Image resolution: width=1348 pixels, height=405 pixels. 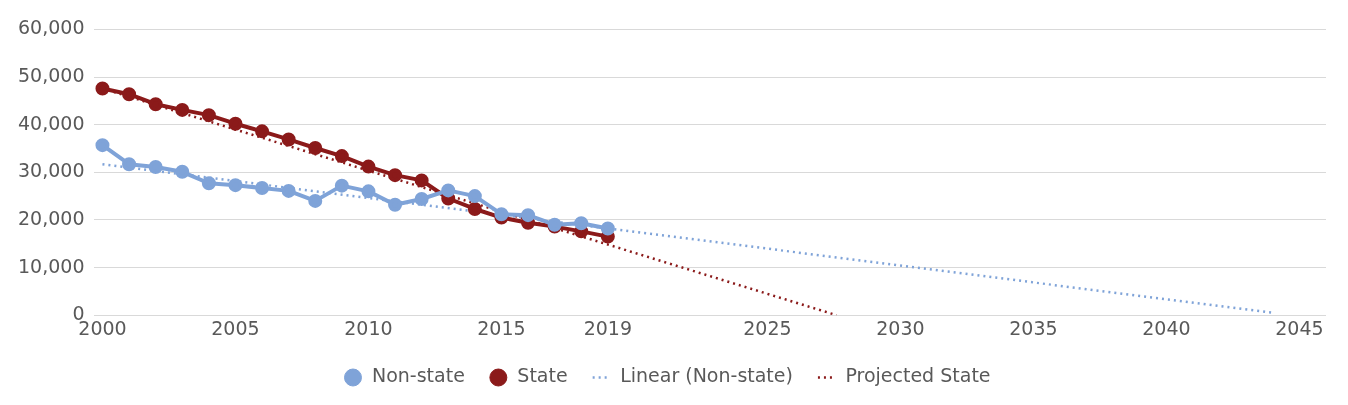 What do you see at coordinates (51, 27) in the screenshot?
I see `y-tick-label: 60,000` at bounding box center [51, 27].